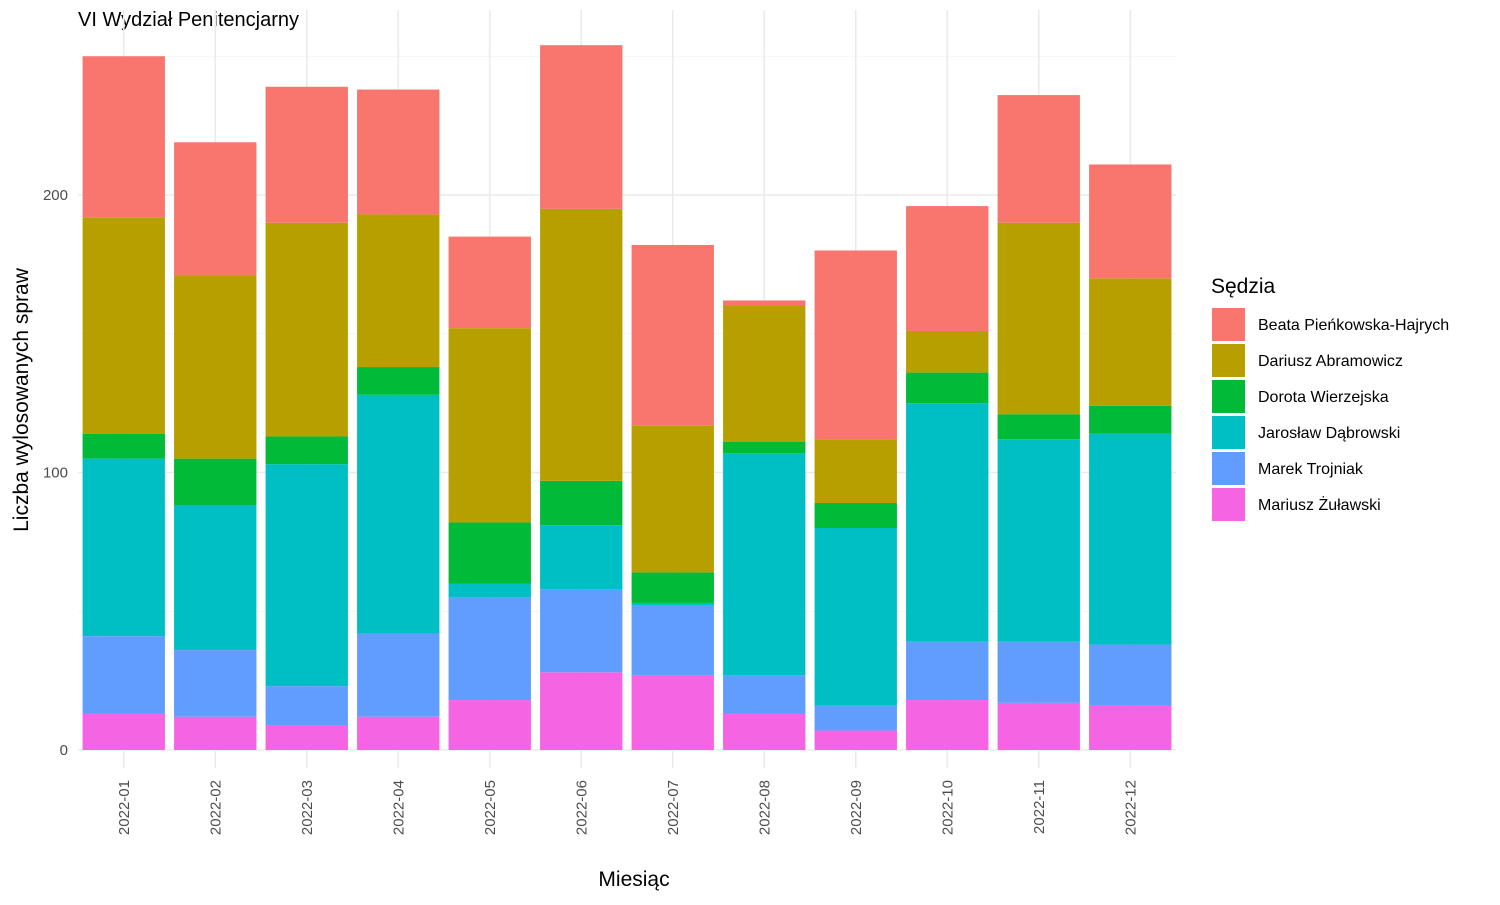  What do you see at coordinates (947, 807) in the screenshot?
I see `x-tick-label: 2022-10` at bounding box center [947, 807].